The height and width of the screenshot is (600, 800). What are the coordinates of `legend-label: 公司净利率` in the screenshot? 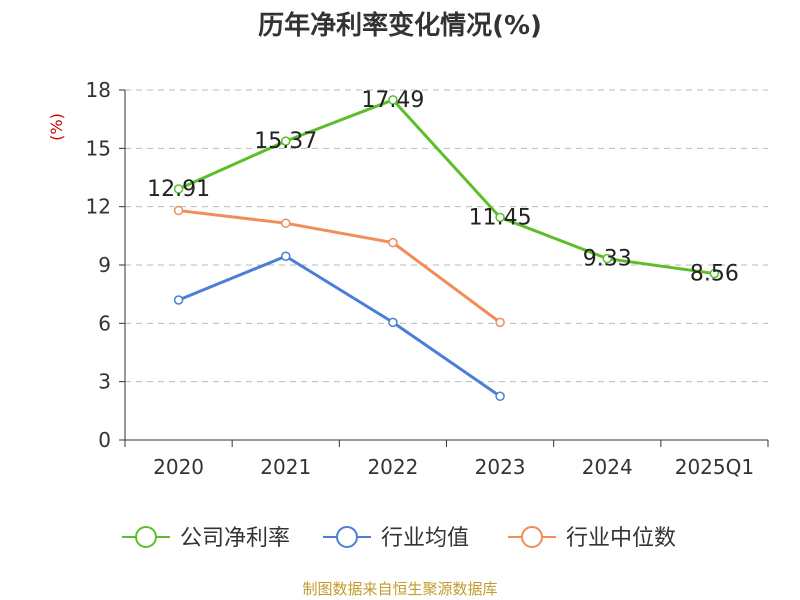 It's located at (235, 538).